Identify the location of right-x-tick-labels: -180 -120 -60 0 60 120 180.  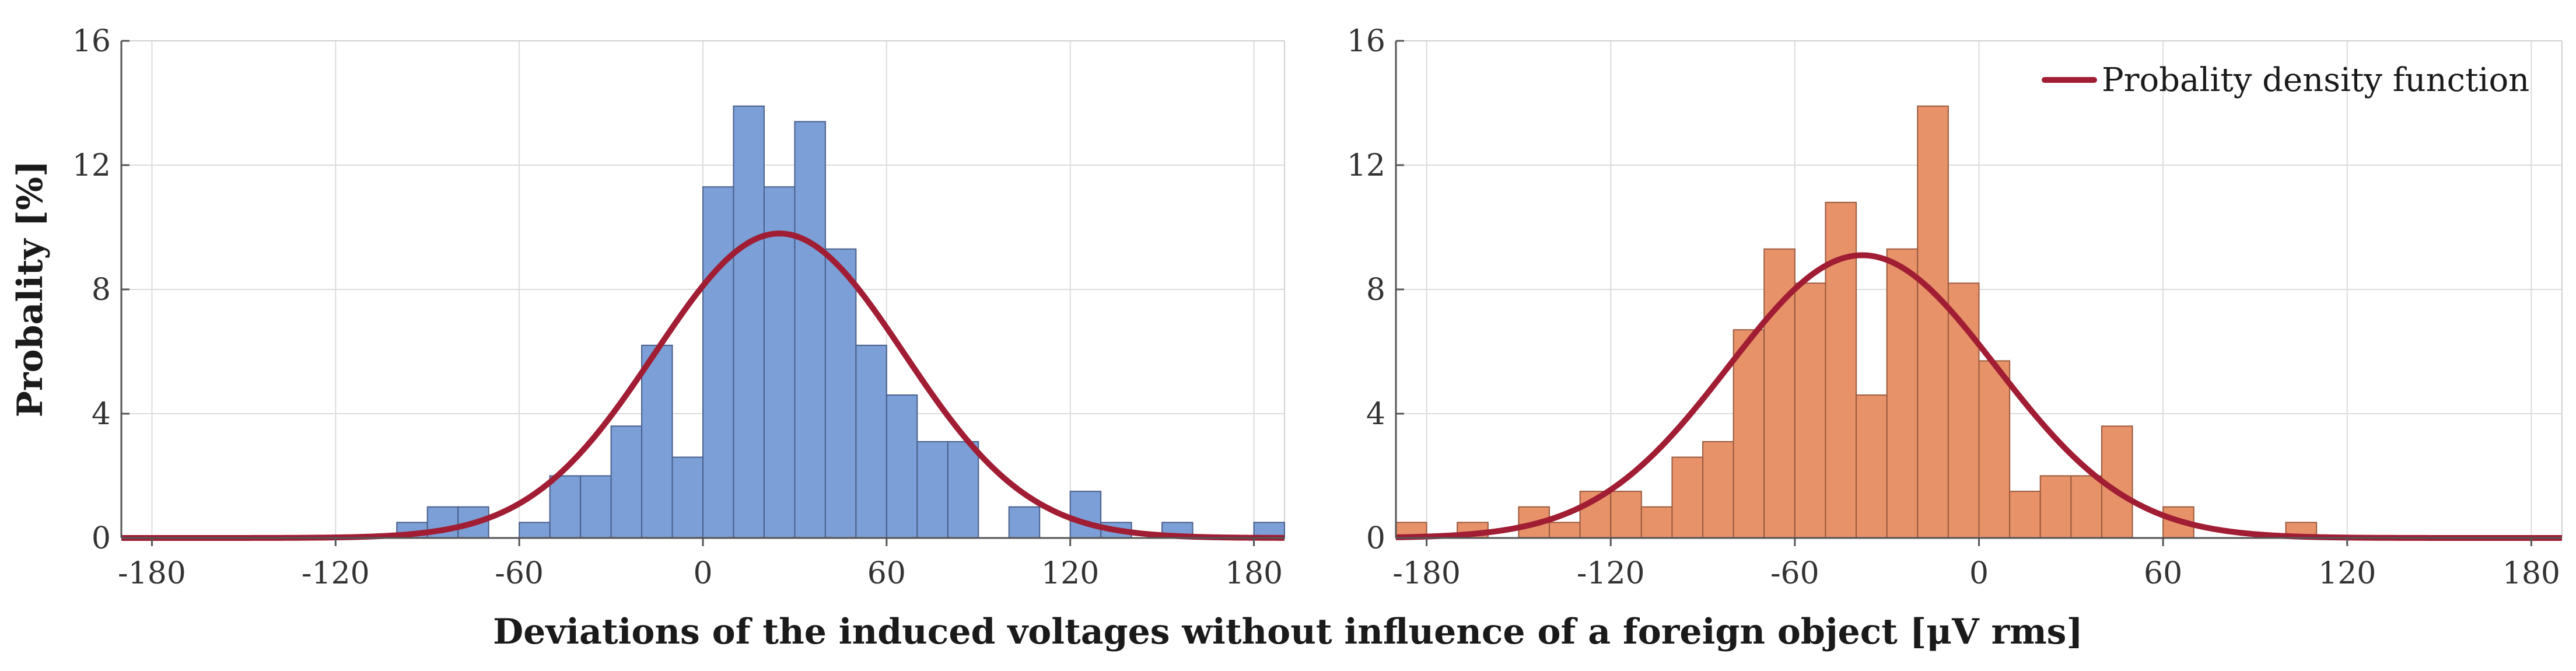
(1976, 573).